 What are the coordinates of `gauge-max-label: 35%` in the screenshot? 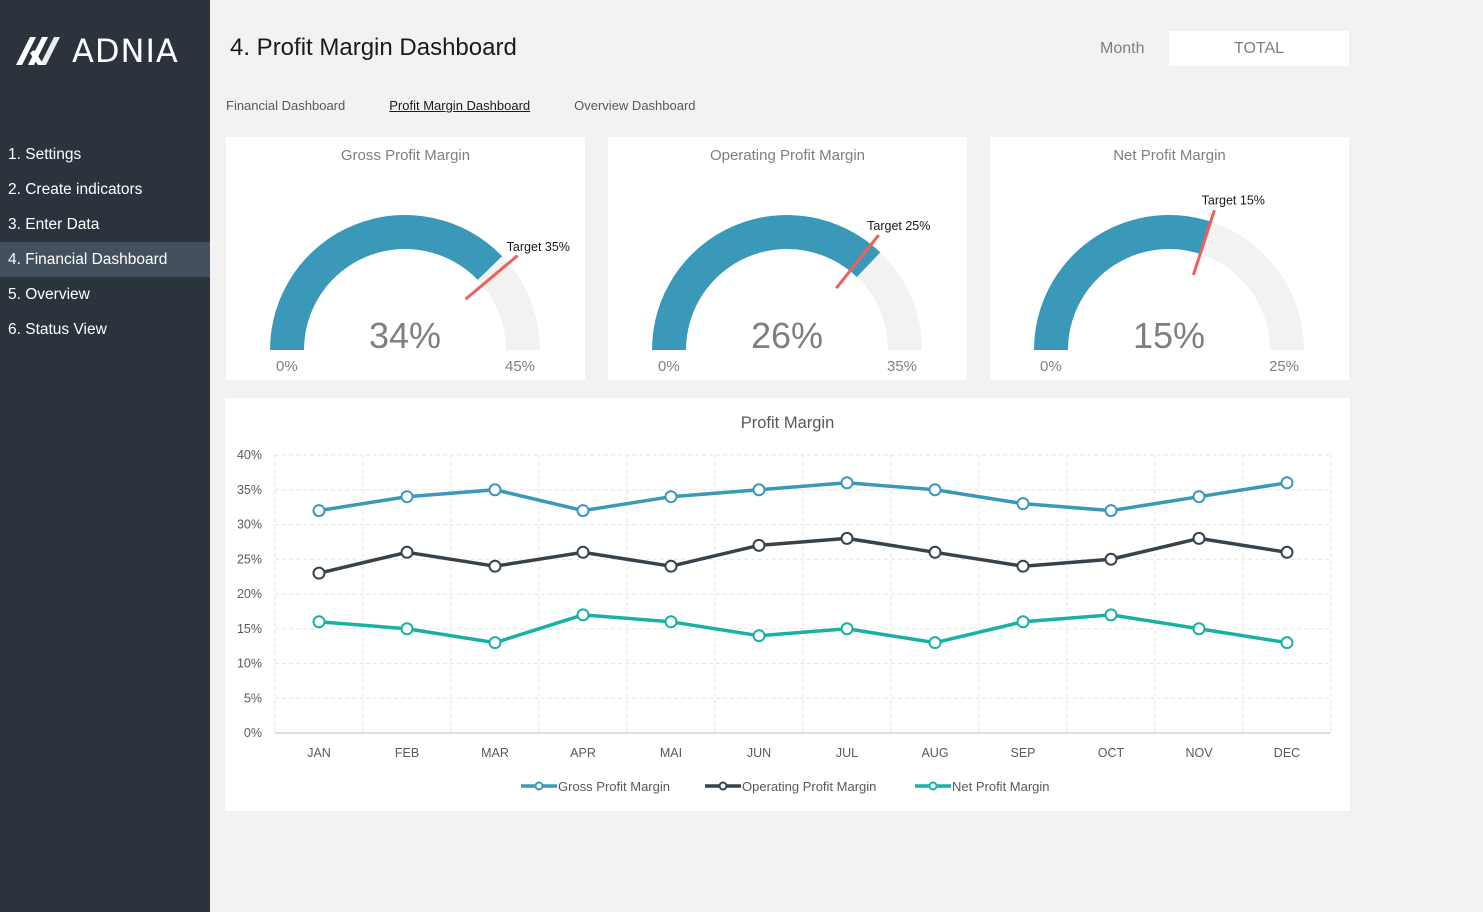 It's located at (902, 366).